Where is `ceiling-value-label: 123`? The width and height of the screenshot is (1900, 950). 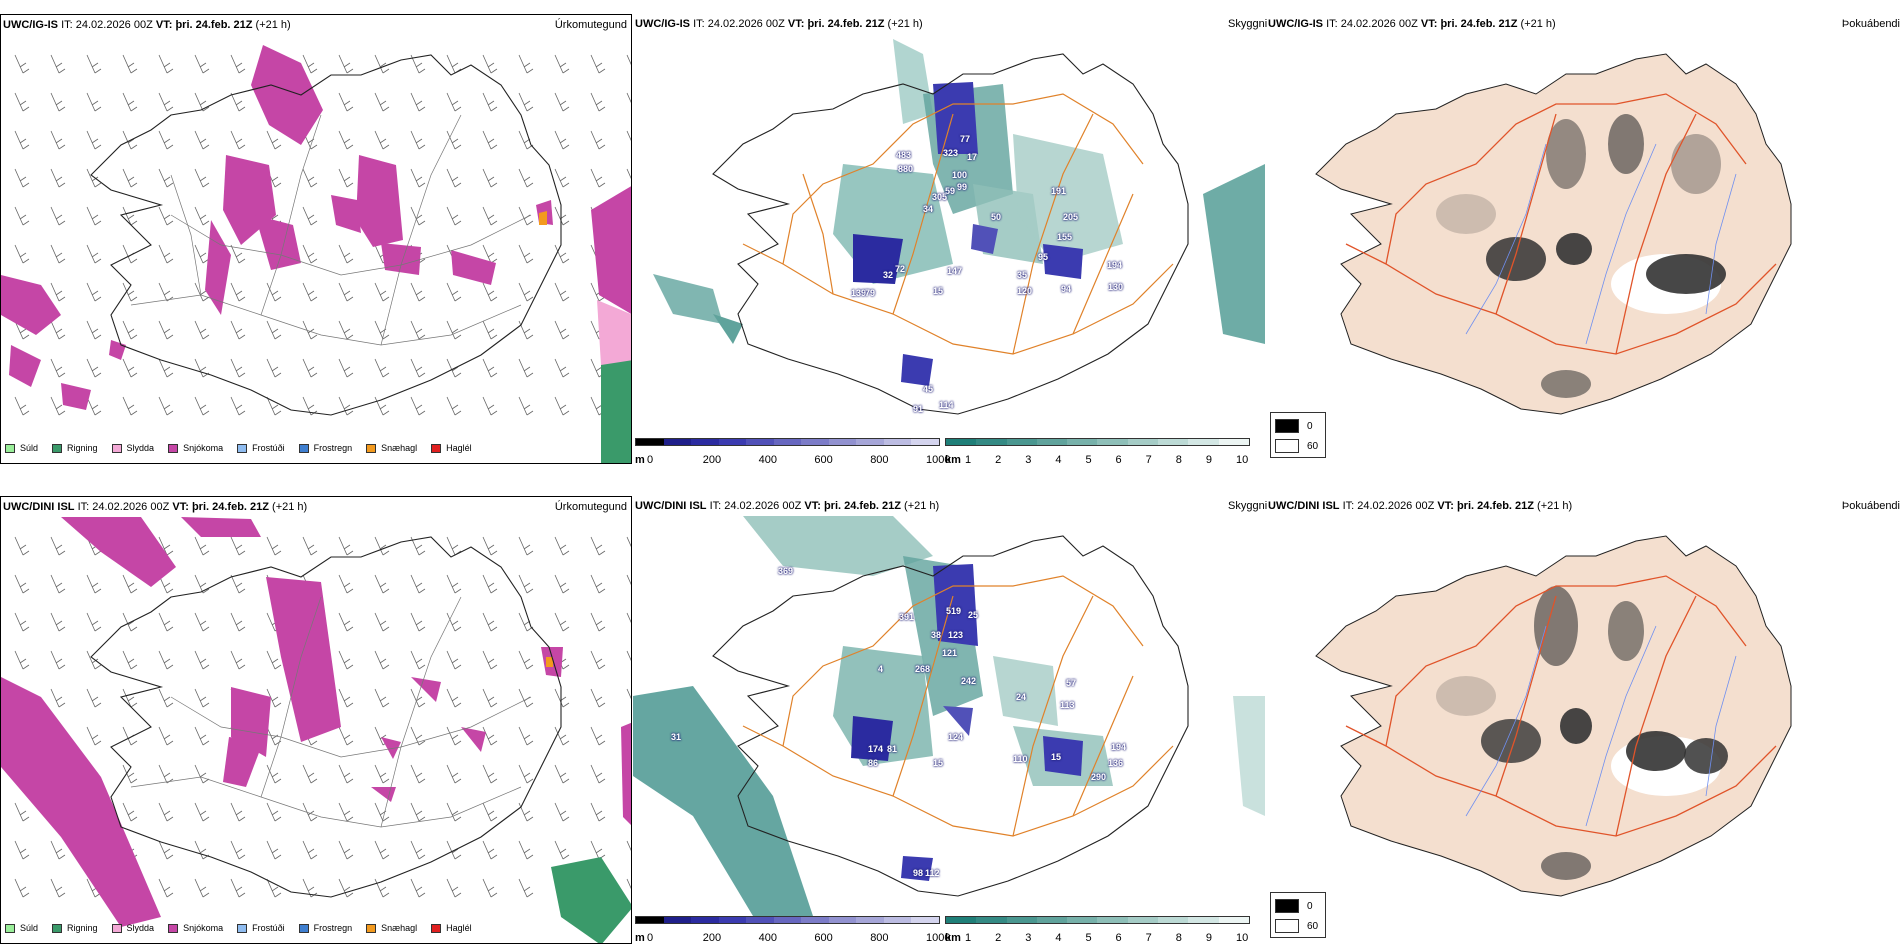 ceiling-value-label: 123 is located at coordinates (956, 635).